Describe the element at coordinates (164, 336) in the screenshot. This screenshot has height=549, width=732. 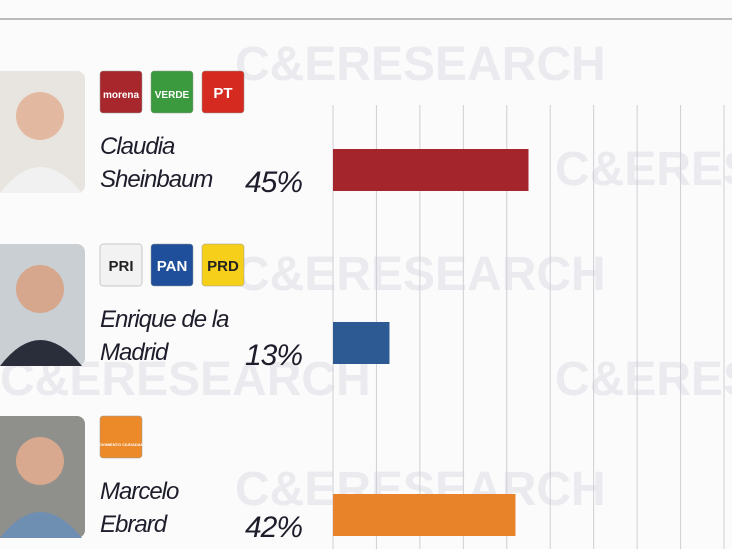
I see `candidate-name: Enrique de la Madrid` at that location.